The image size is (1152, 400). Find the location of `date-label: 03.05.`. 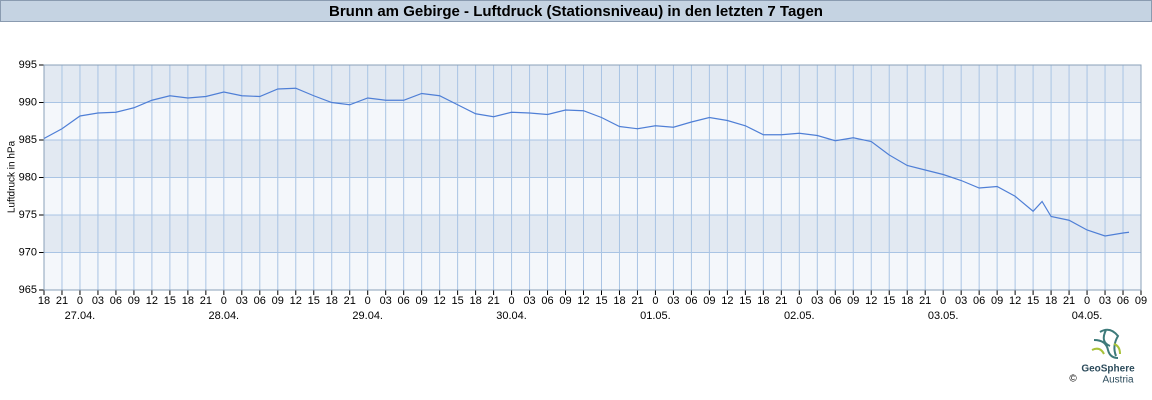

date-label: 03.05. is located at coordinates (943, 316).